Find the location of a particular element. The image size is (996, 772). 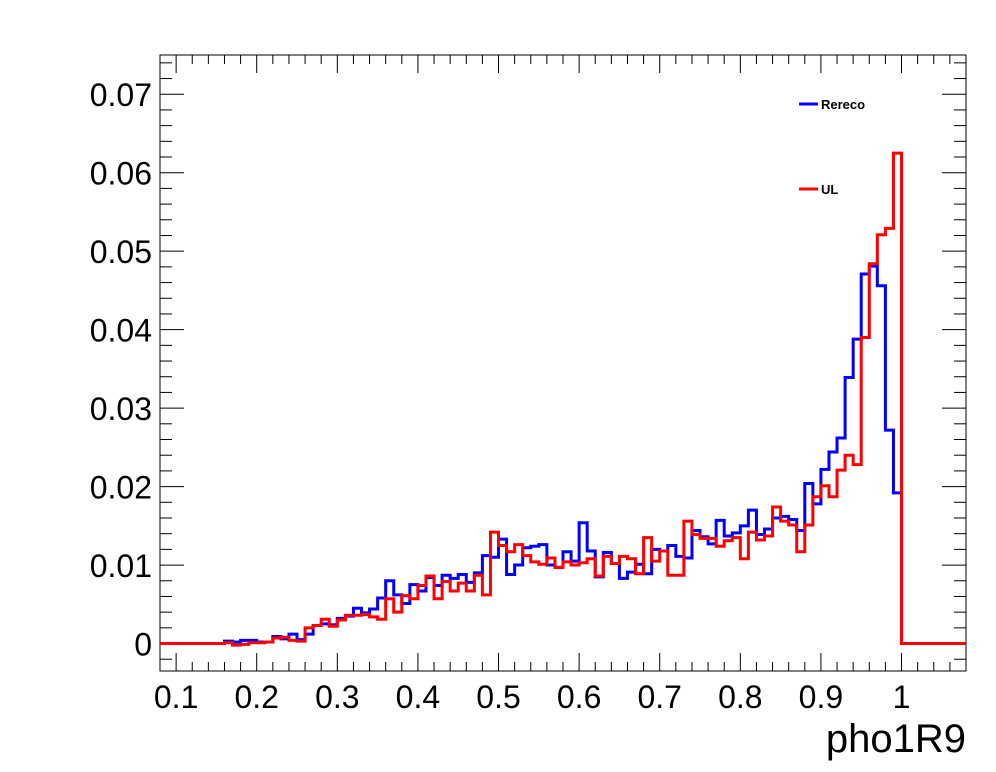

y-tick-label: 0.03 is located at coordinates (121, 409).